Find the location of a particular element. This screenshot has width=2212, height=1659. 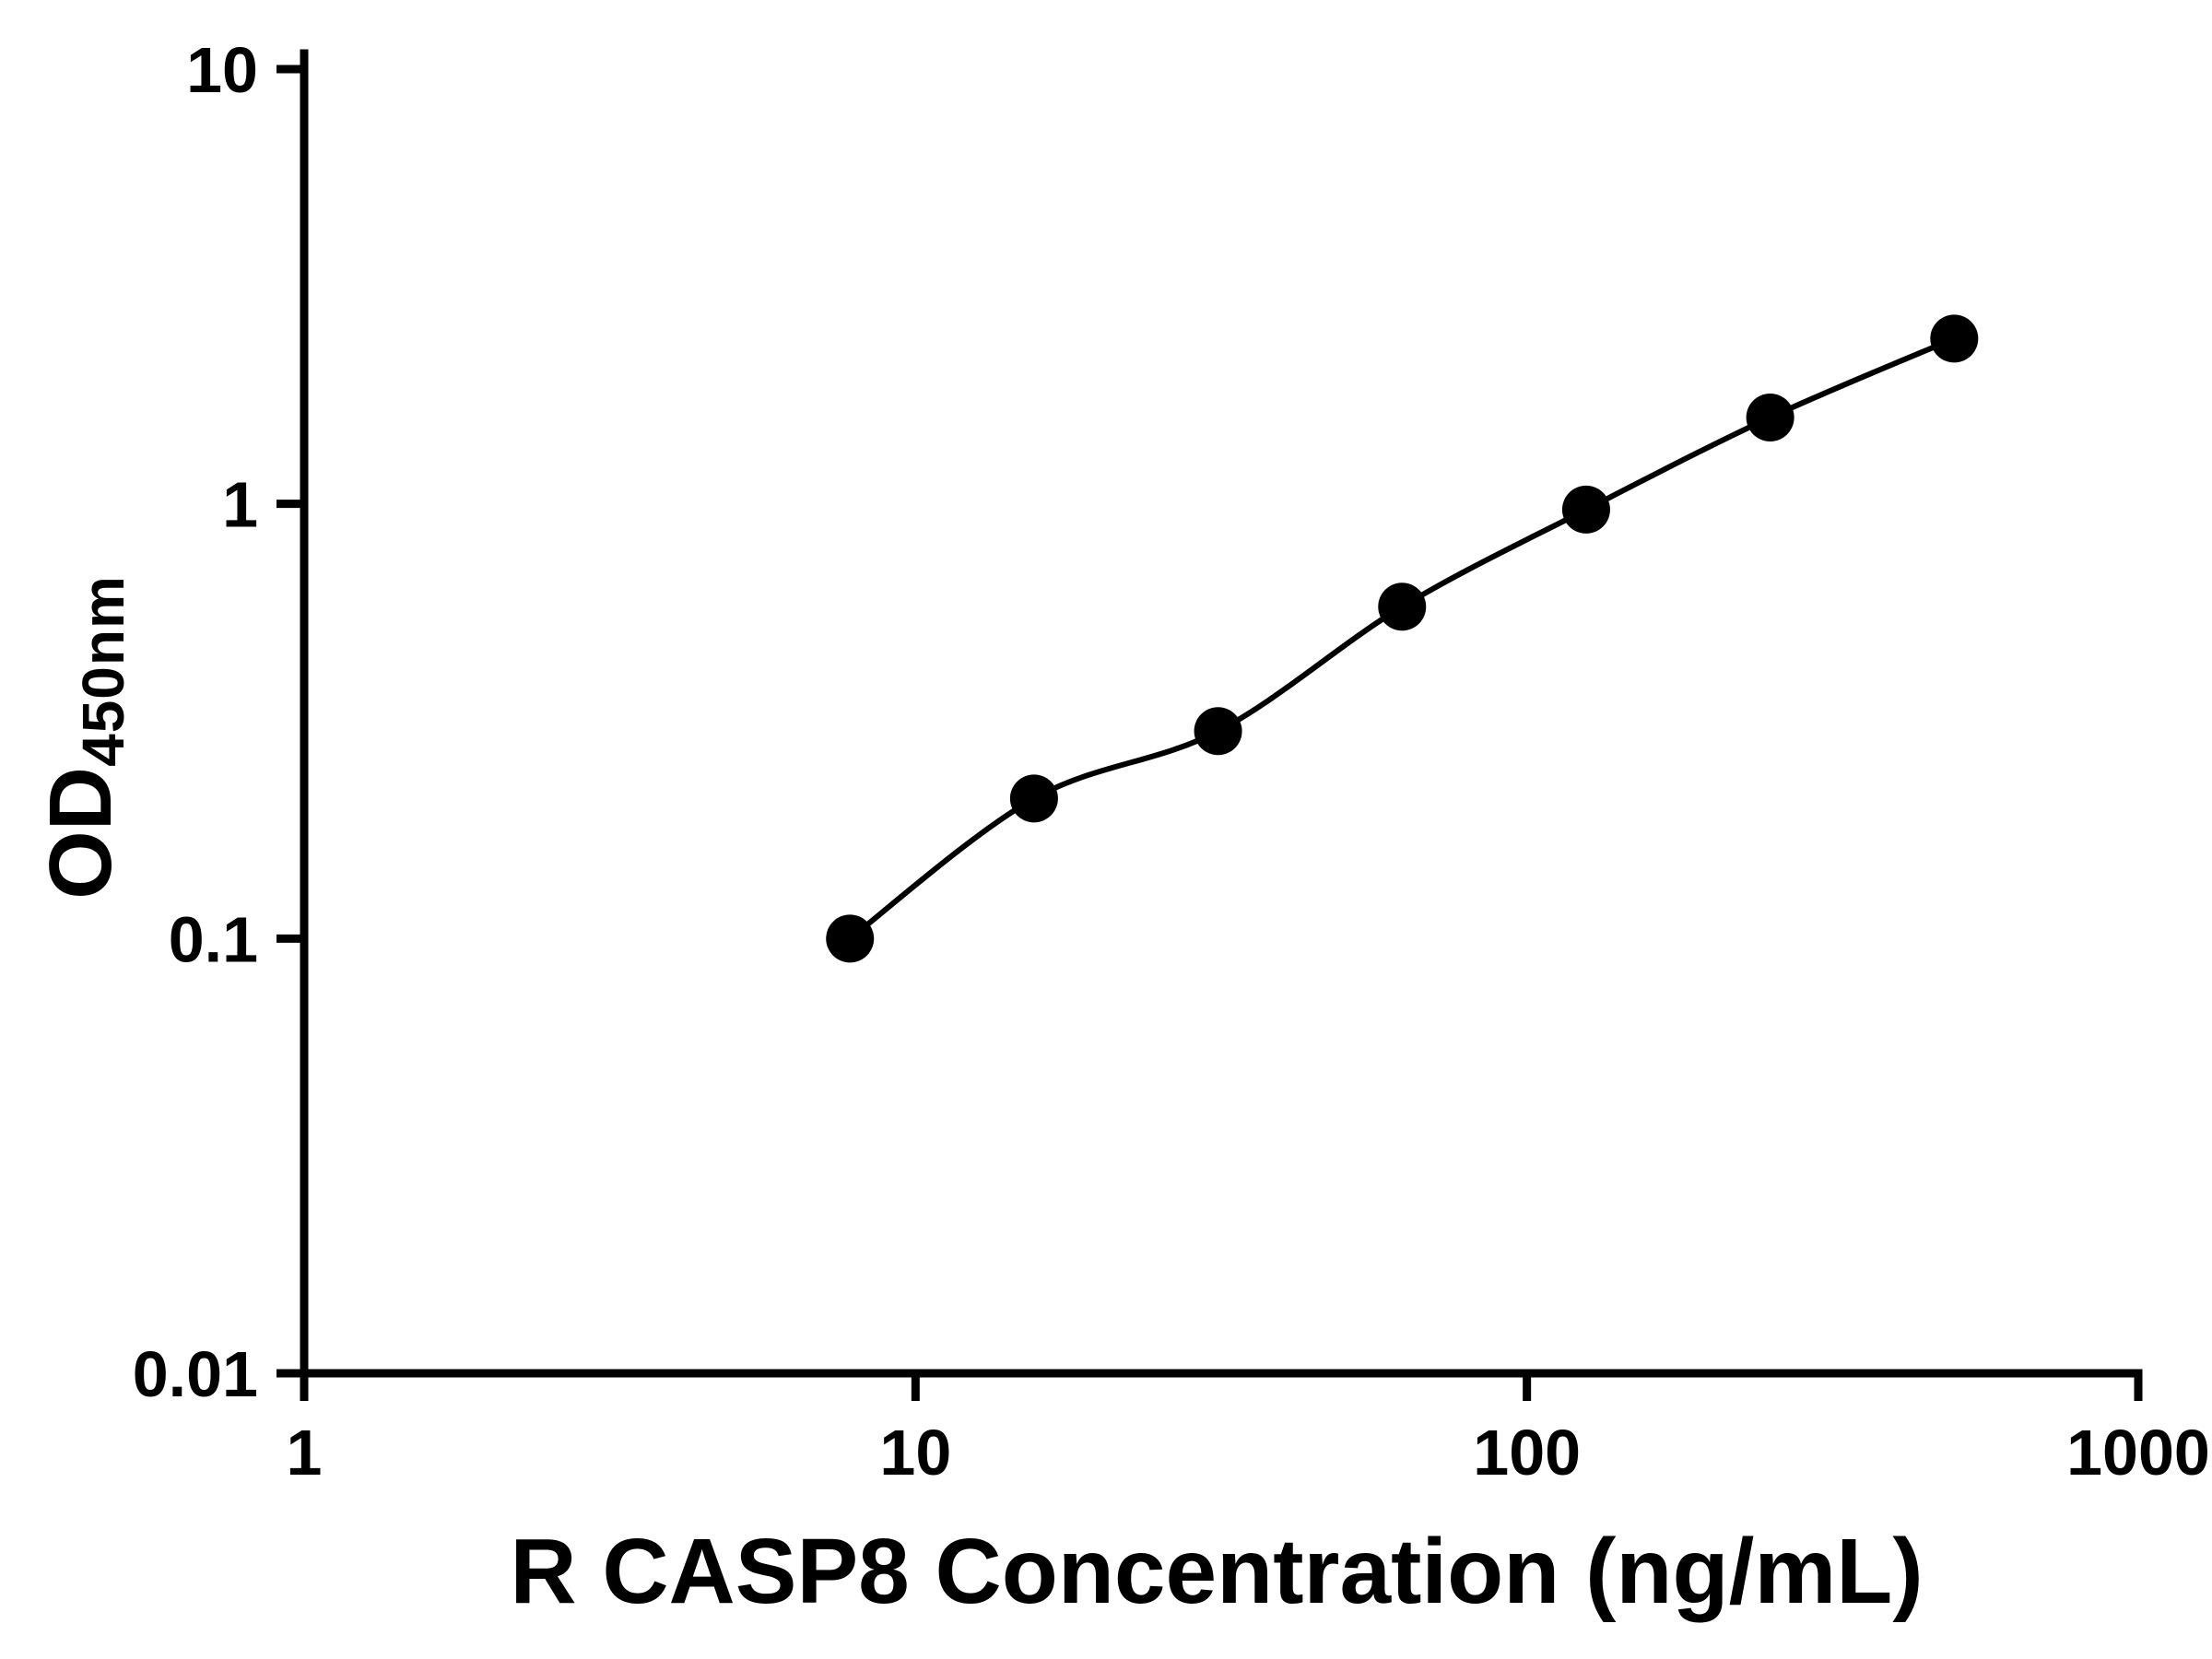

x-axis-title: R CASP8 Concentration (ng/mL) is located at coordinates (1217, 1571).